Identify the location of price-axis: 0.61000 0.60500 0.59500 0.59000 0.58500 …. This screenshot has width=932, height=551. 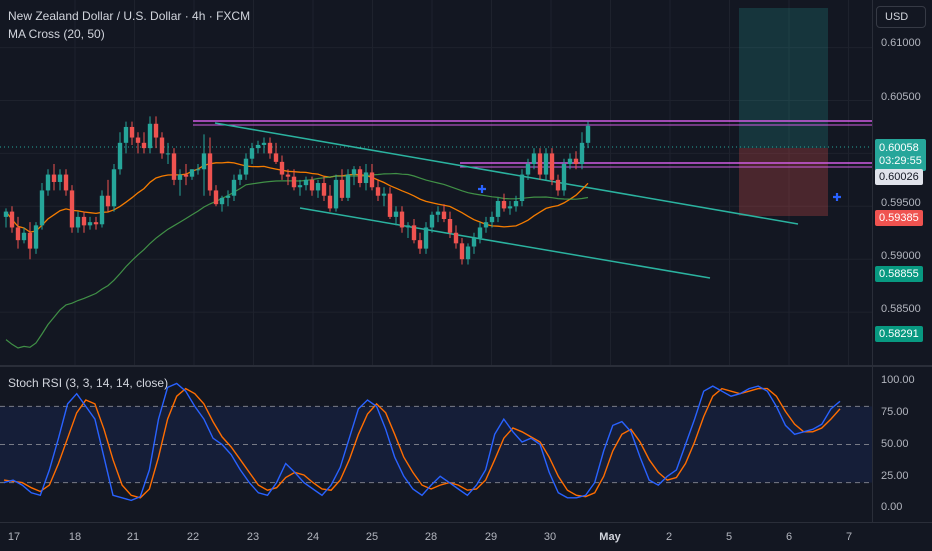
(902, 182).